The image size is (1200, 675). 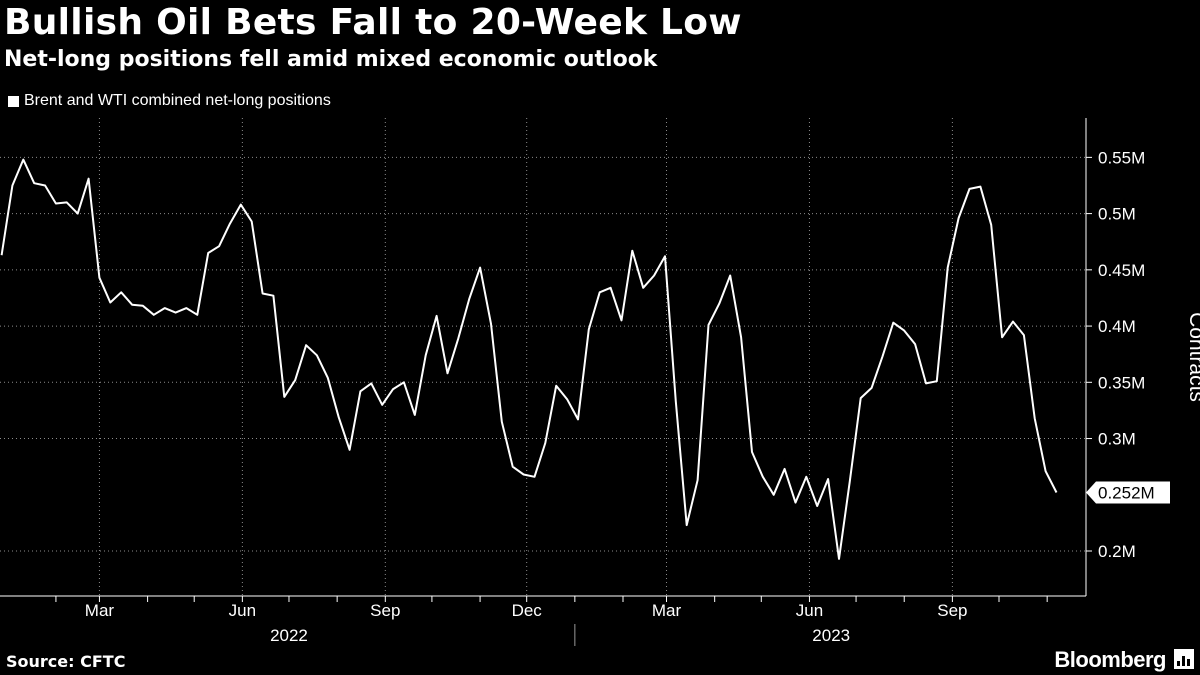 I want to click on y-axis-title: Contracts, so click(x=1192, y=357).